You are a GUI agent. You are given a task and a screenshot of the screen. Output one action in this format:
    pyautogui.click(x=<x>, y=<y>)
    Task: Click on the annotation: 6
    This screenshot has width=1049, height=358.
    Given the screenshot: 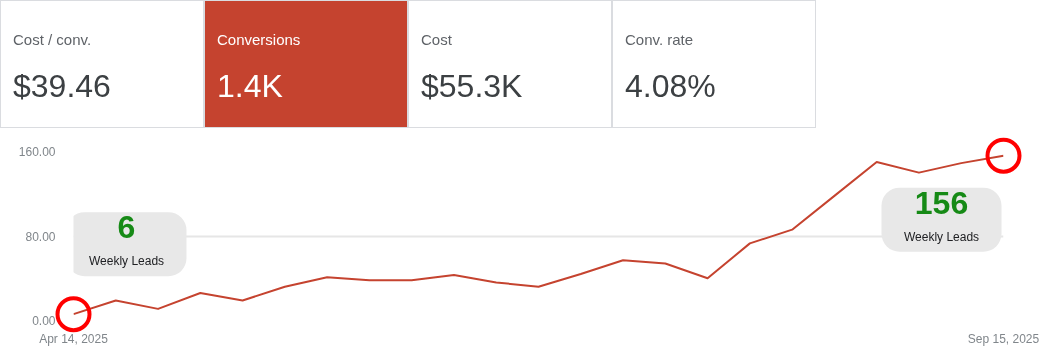 What is the action you would take?
    pyautogui.click(x=126, y=227)
    